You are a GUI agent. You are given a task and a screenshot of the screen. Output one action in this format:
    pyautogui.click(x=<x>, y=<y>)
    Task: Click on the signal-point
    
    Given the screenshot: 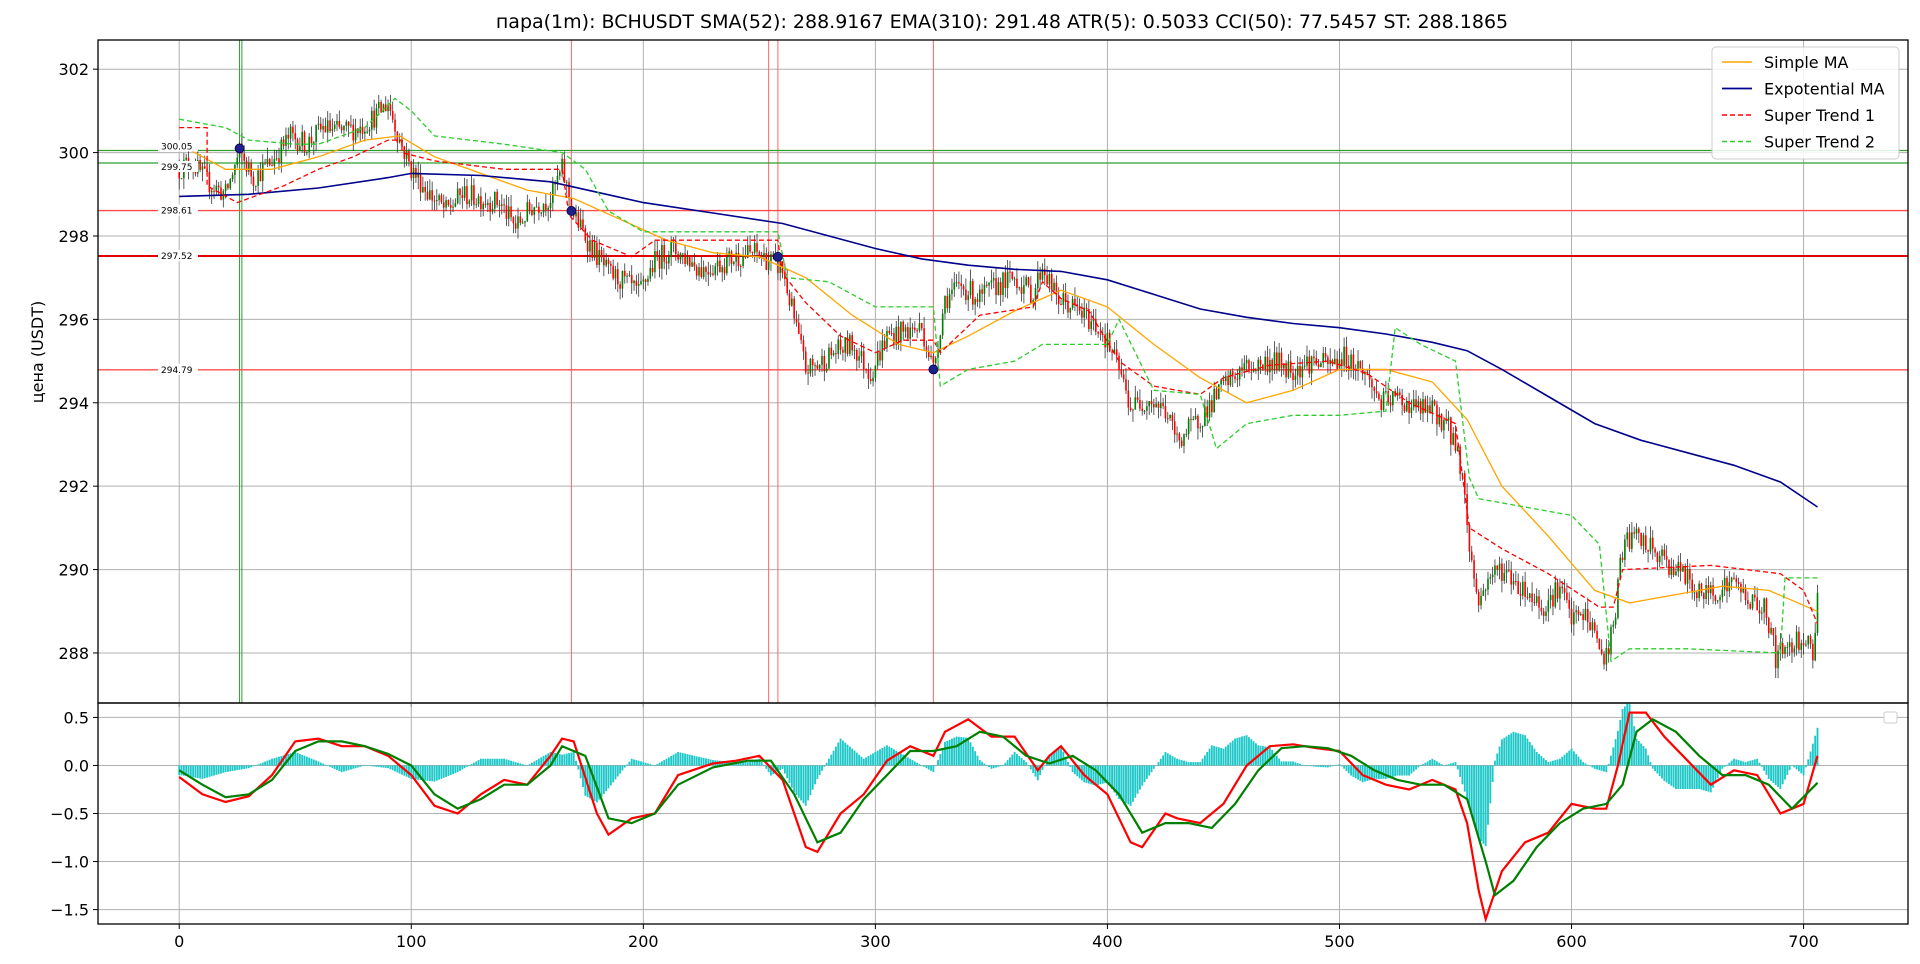 What is the action you would take?
    pyautogui.click(x=933, y=369)
    